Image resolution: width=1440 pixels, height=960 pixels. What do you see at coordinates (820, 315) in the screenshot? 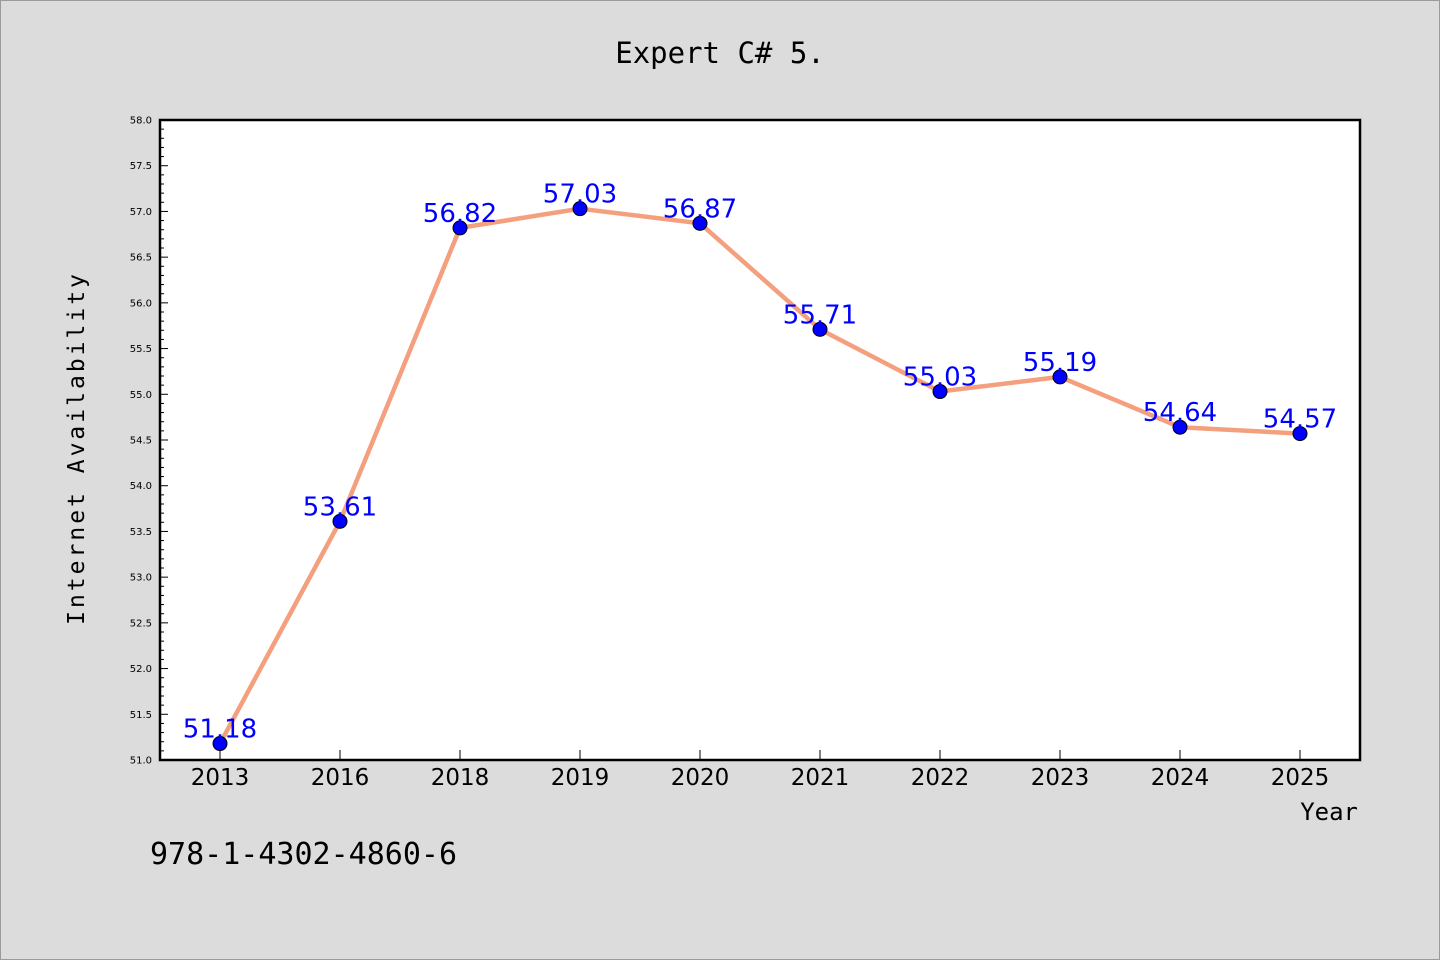
I see `data-label: 55.71` at bounding box center [820, 315].